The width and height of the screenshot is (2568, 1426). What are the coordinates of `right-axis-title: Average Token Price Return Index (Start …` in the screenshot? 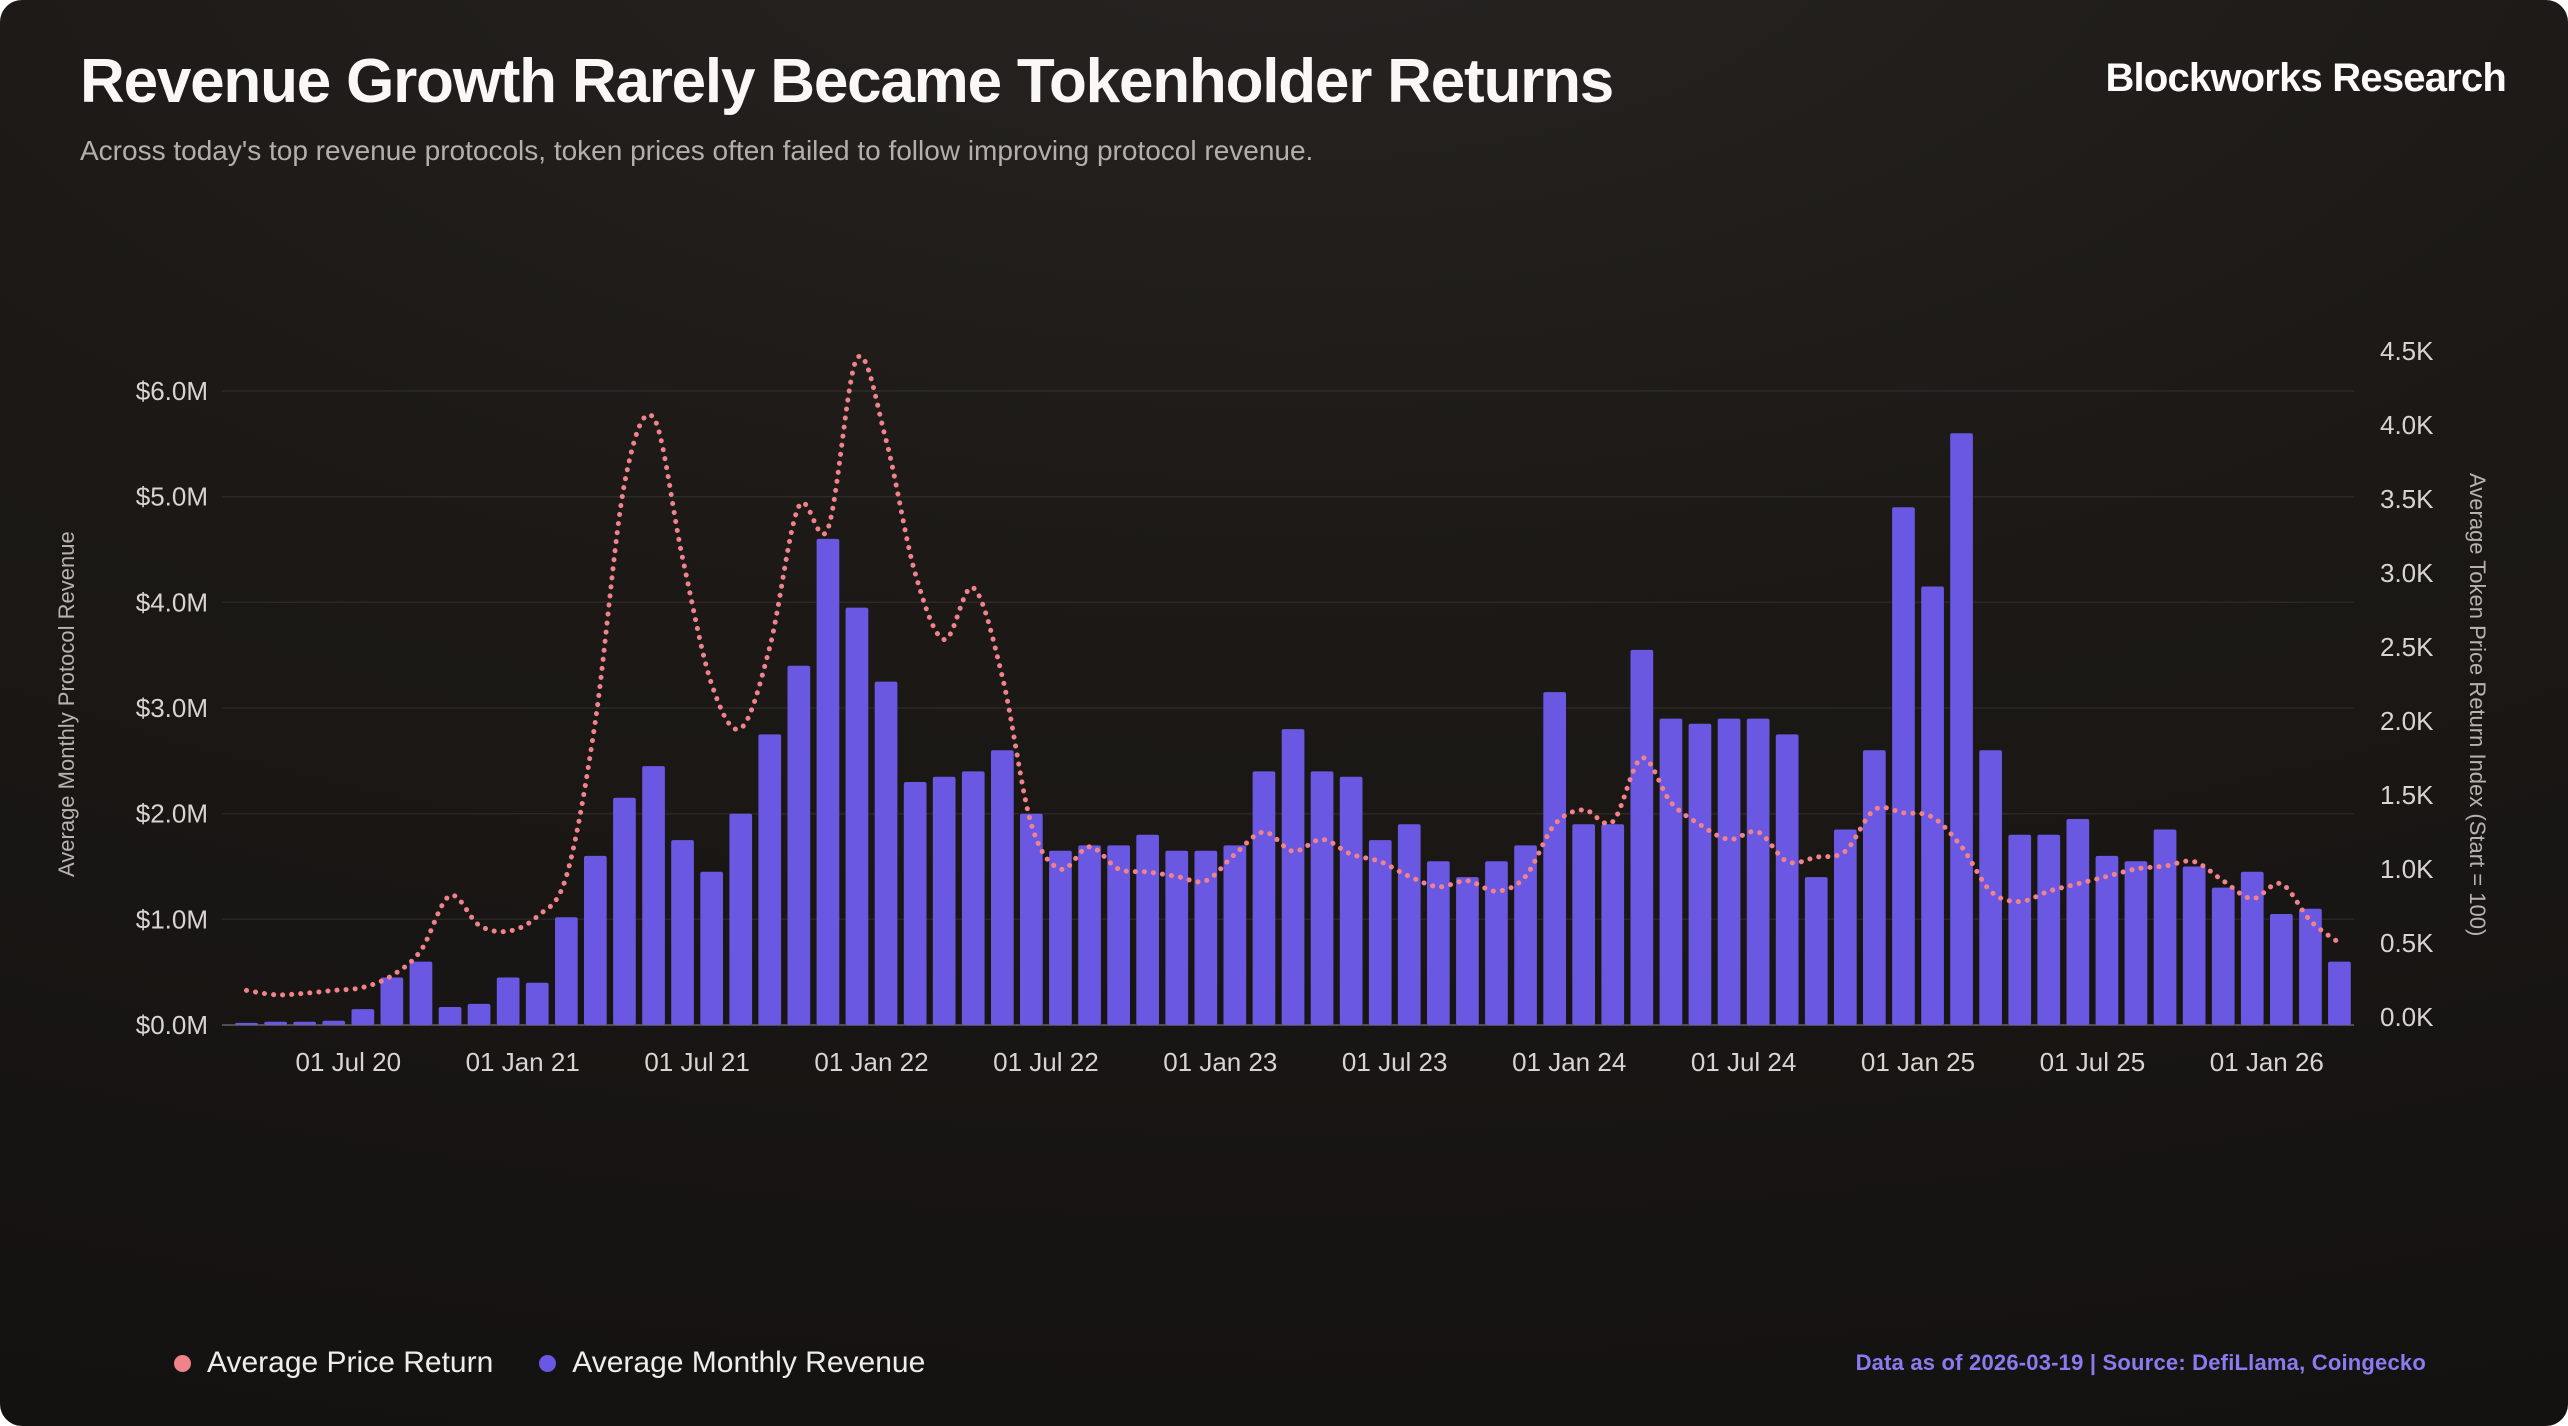 It's located at (2477, 704).